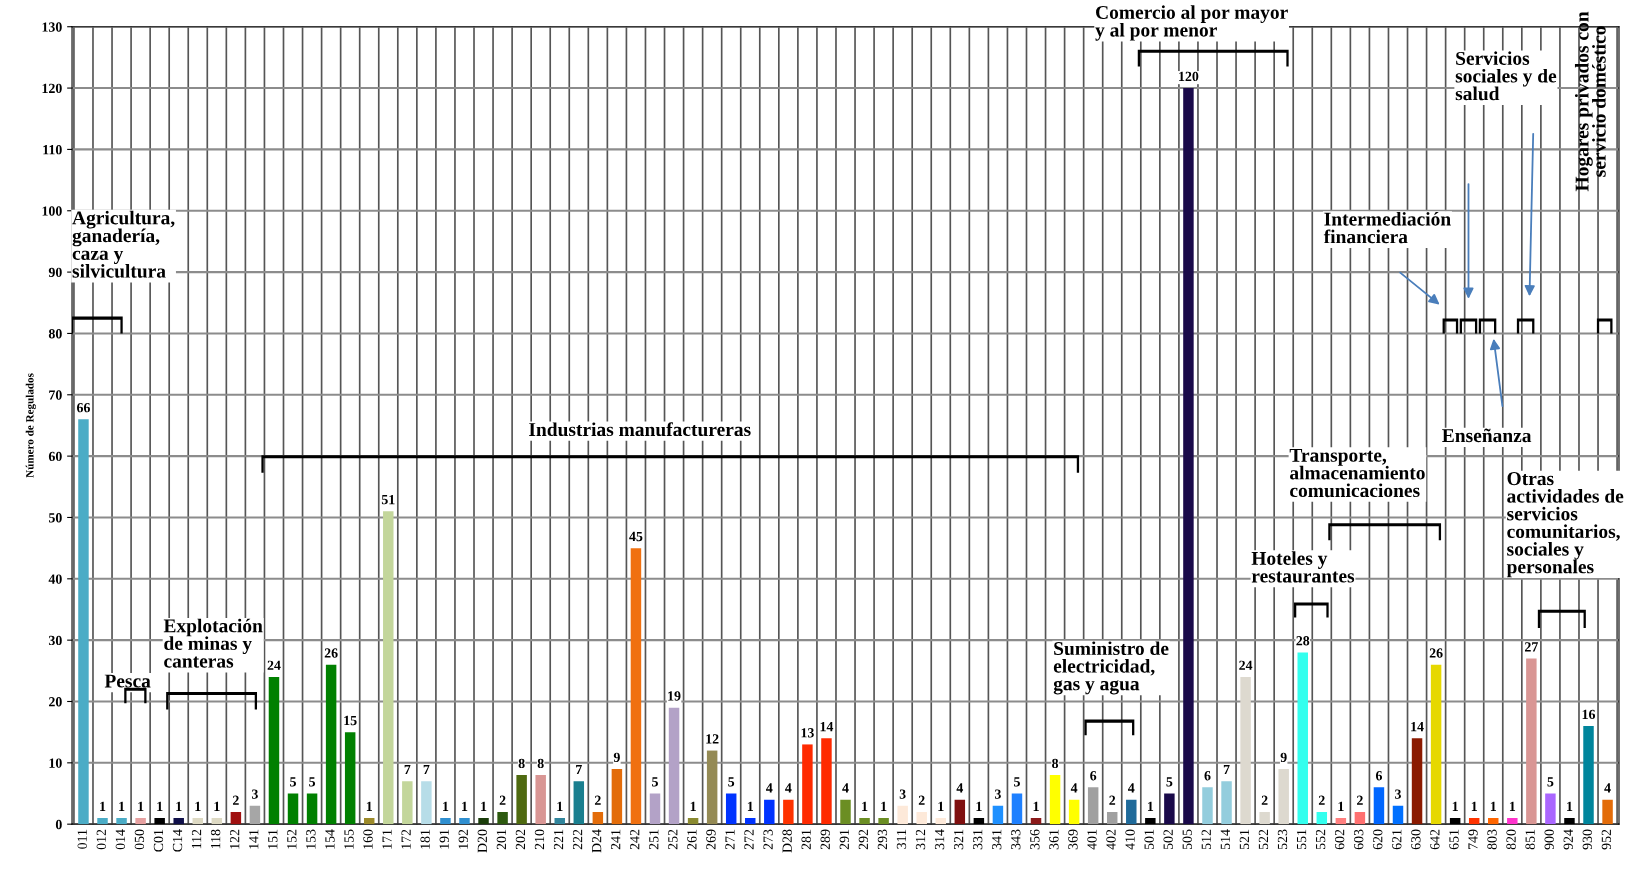 This screenshot has height=891, width=1637. What do you see at coordinates (331, 653) in the screenshot?
I see `data-label: 26` at bounding box center [331, 653].